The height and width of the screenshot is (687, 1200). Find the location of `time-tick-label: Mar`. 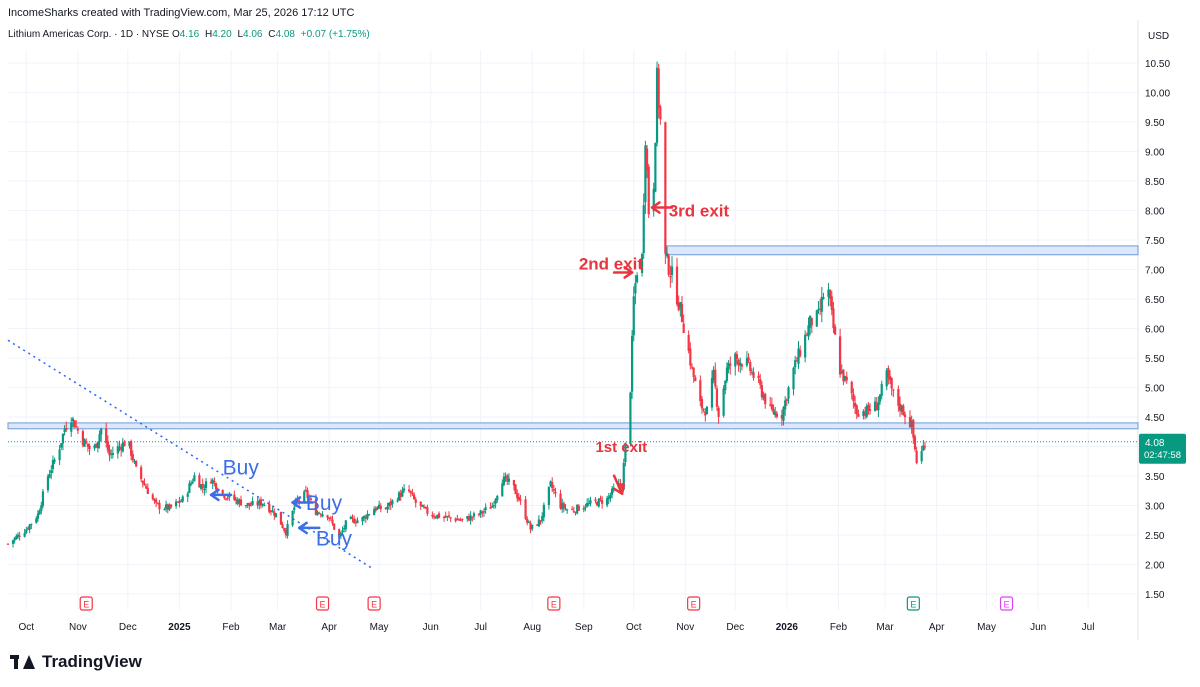

time-tick-label: Mar is located at coordinates (278, 627).